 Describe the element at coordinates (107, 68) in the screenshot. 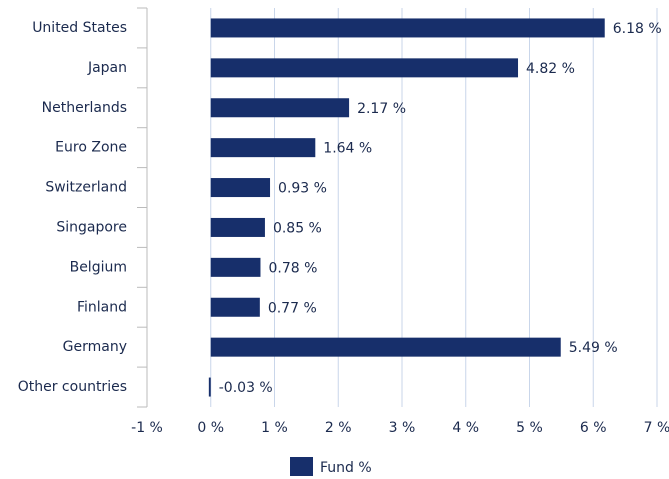

I see `y-tick-label: Japan` at that location.